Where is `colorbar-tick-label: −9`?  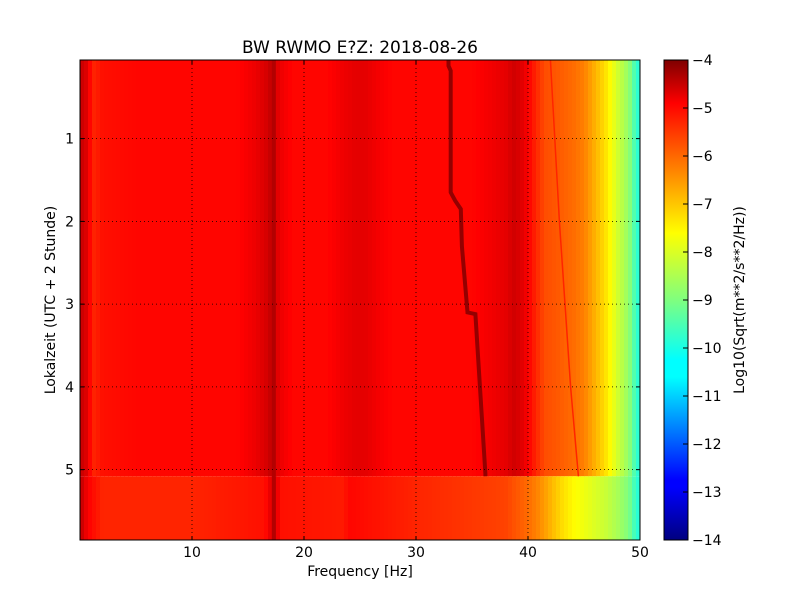
colorbar-tick-label: −9 is located at coordinates (702, 301).